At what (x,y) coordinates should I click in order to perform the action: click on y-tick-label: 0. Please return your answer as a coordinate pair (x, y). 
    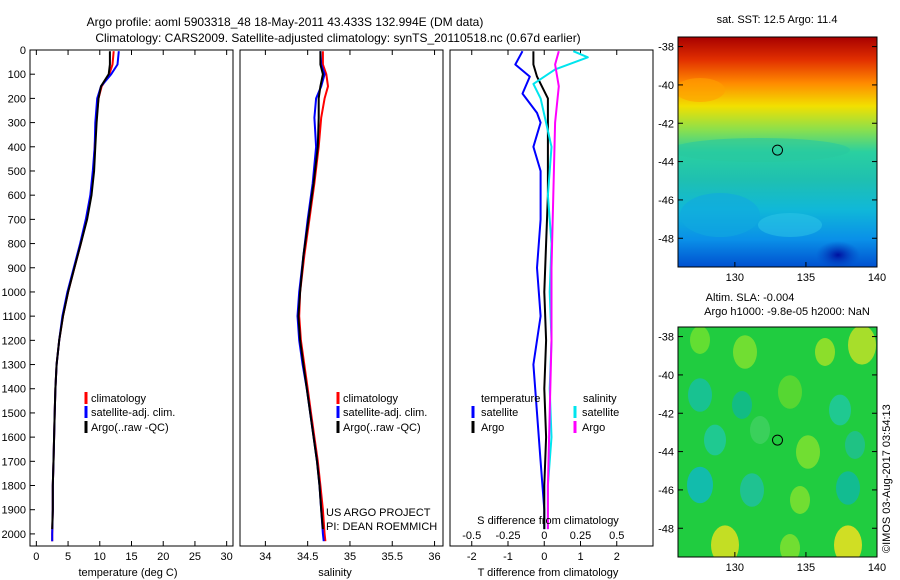
    Looking at the image, I should click on (23, 51).